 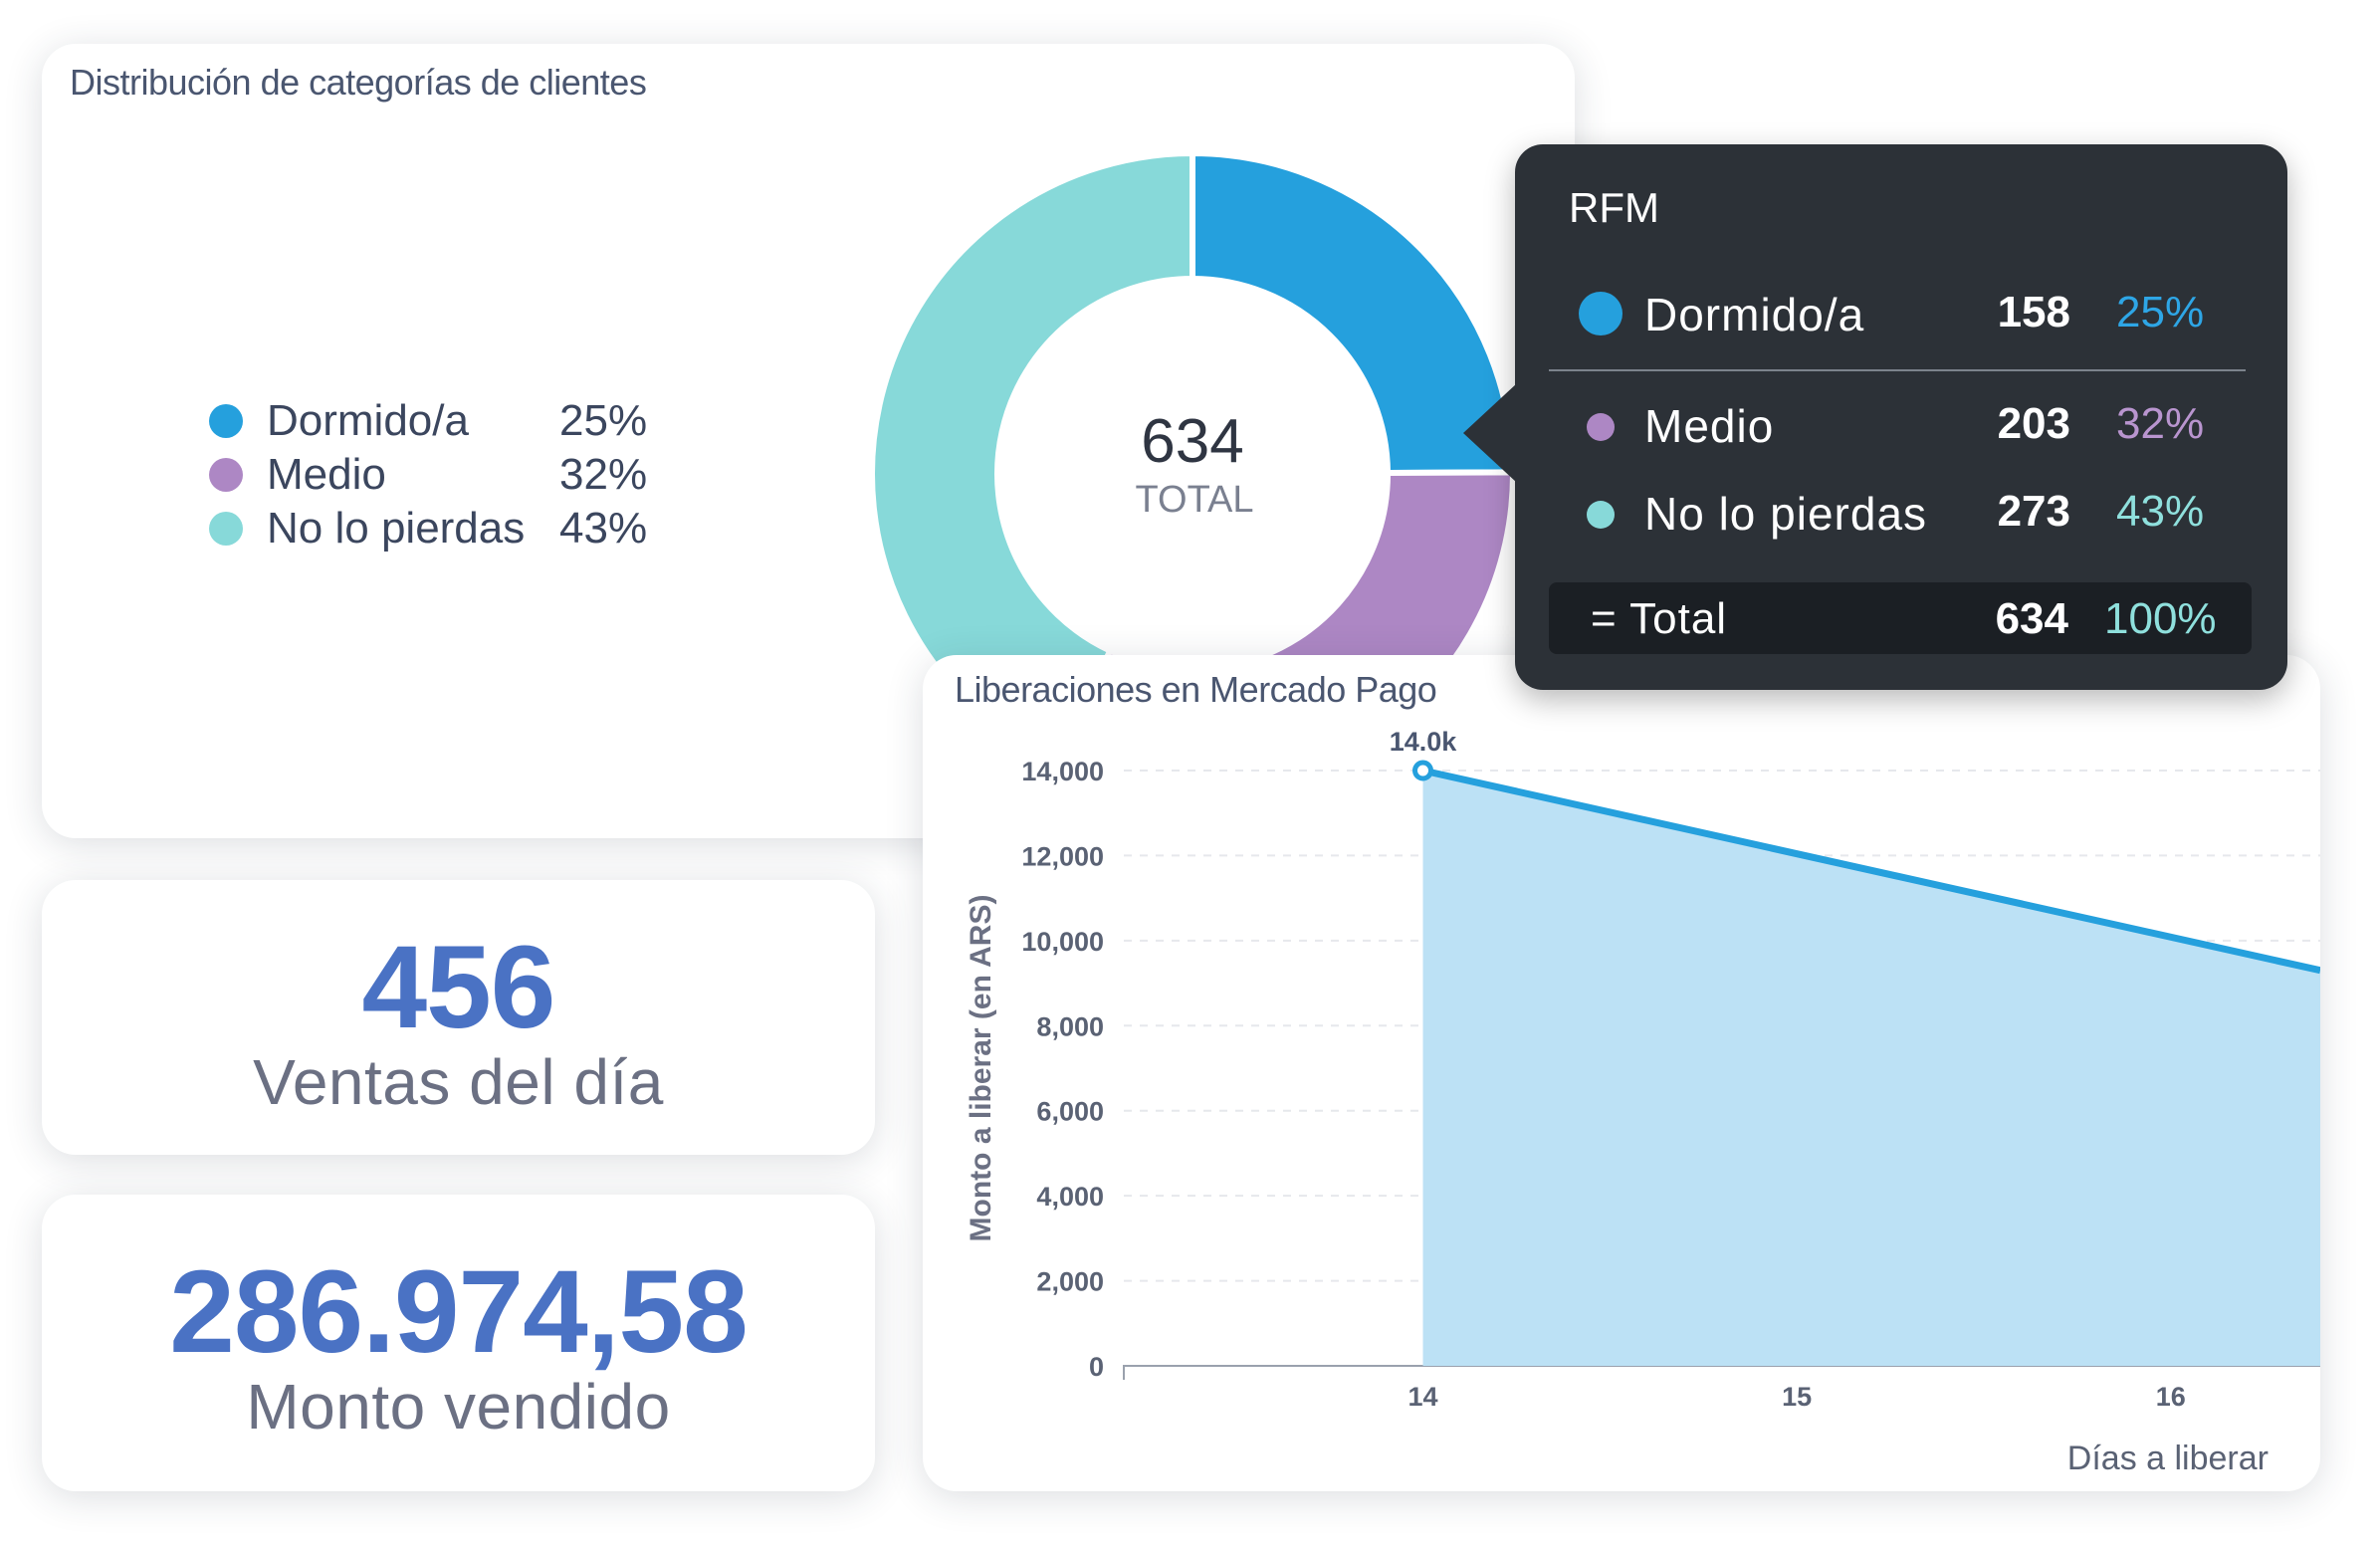 I want to click on tooltip-row-percent: 32%, so click(x=2160, y=423).